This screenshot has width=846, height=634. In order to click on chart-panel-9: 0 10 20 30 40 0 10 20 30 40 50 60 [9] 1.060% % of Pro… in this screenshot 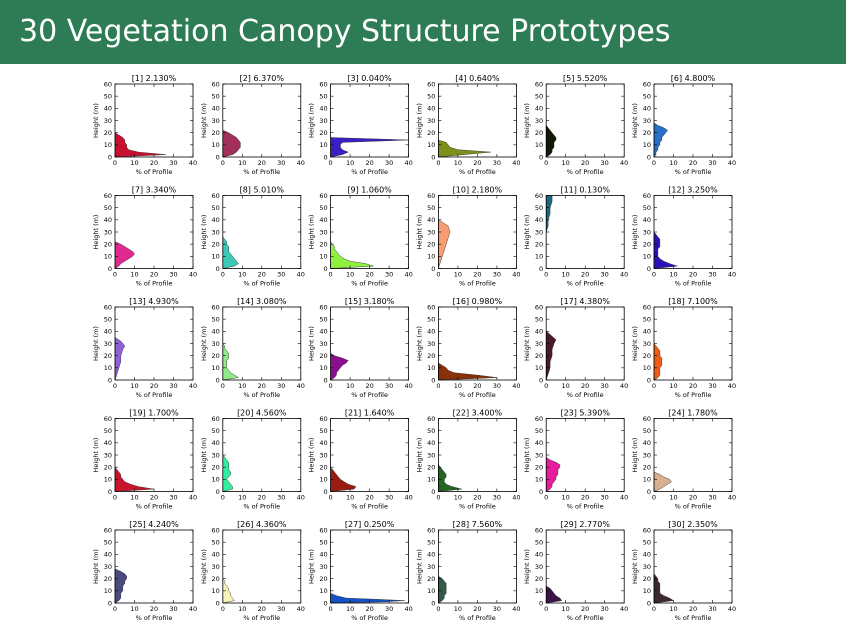, I will do `click(360, 237)`.